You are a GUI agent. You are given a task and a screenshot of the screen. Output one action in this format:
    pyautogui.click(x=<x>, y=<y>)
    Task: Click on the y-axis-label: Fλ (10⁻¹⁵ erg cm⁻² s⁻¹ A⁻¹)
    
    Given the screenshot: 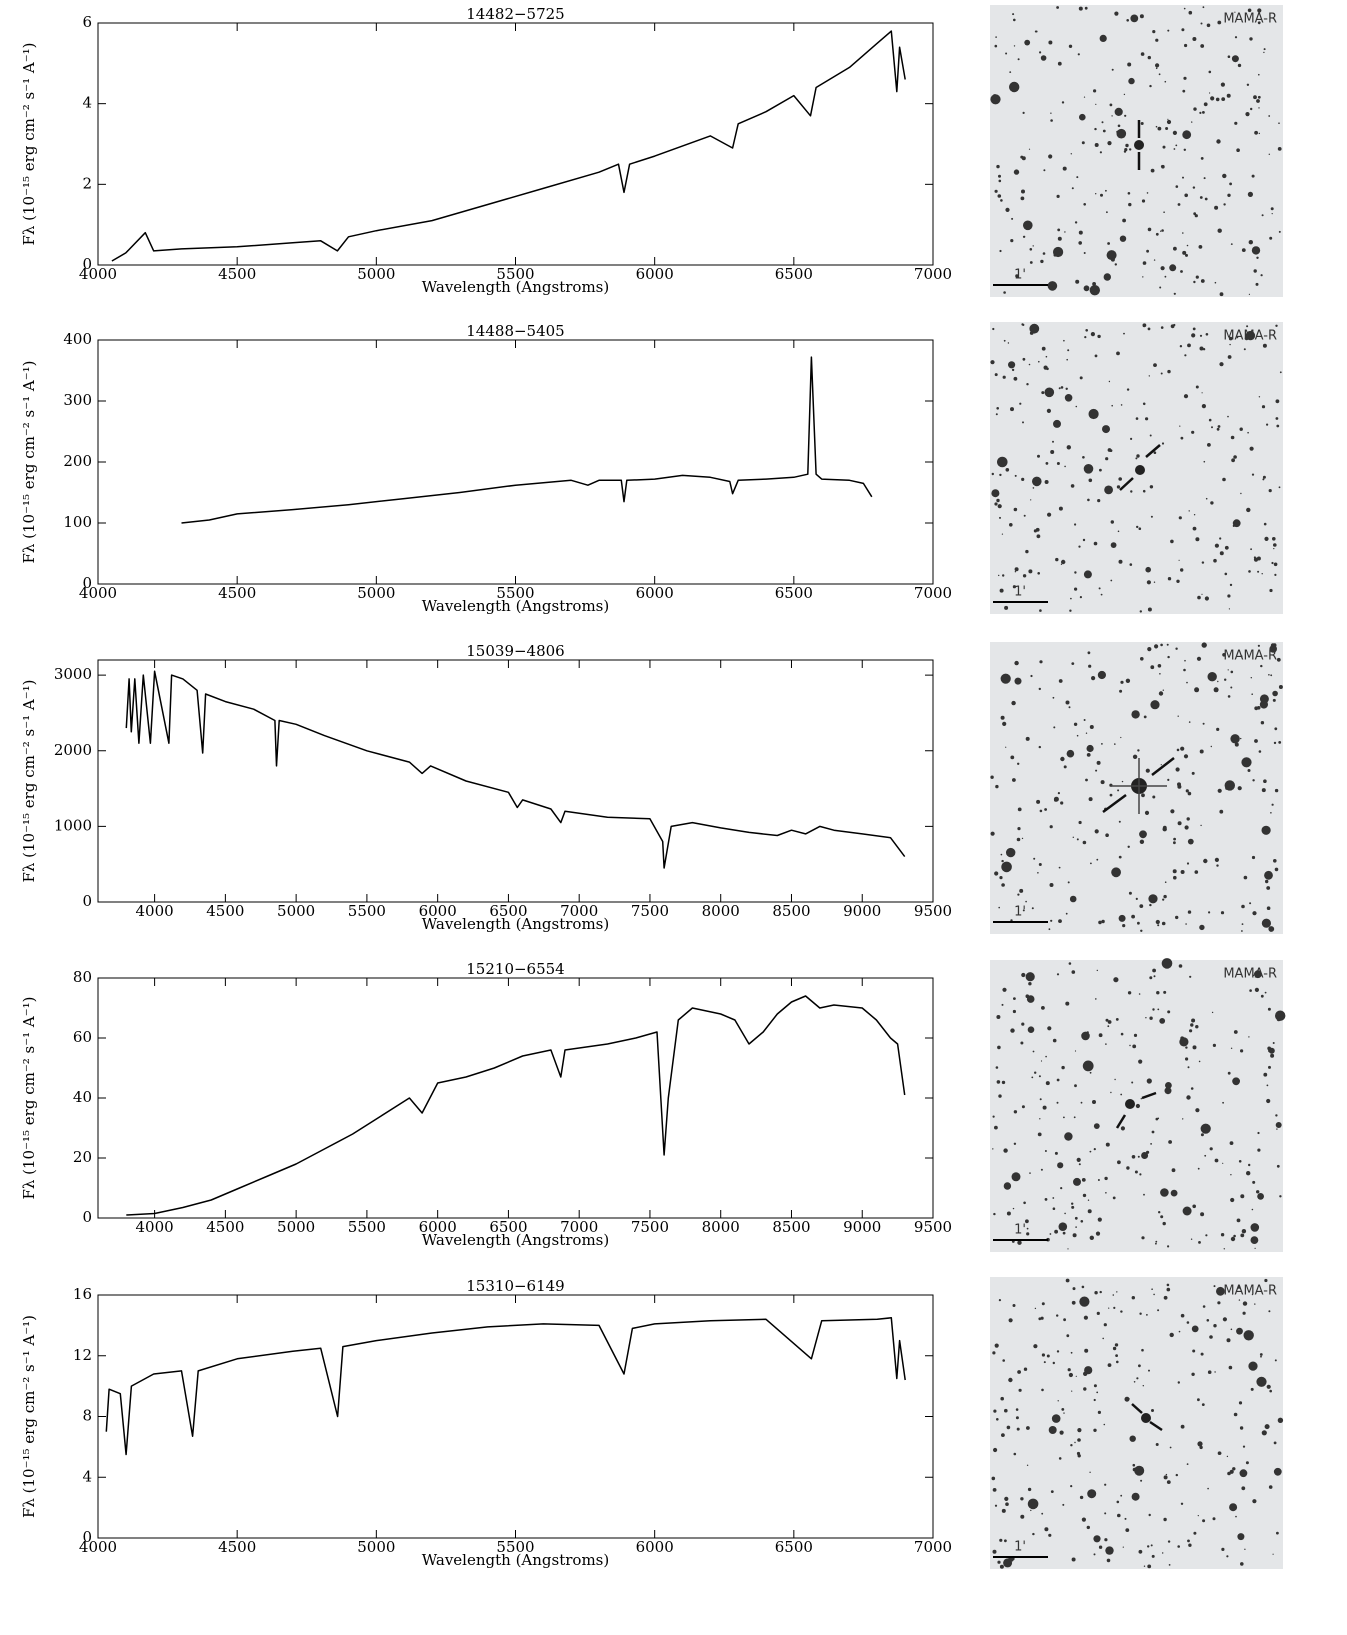 What is the action you would take?
    pyautogui.click(x=29, y=461)
    